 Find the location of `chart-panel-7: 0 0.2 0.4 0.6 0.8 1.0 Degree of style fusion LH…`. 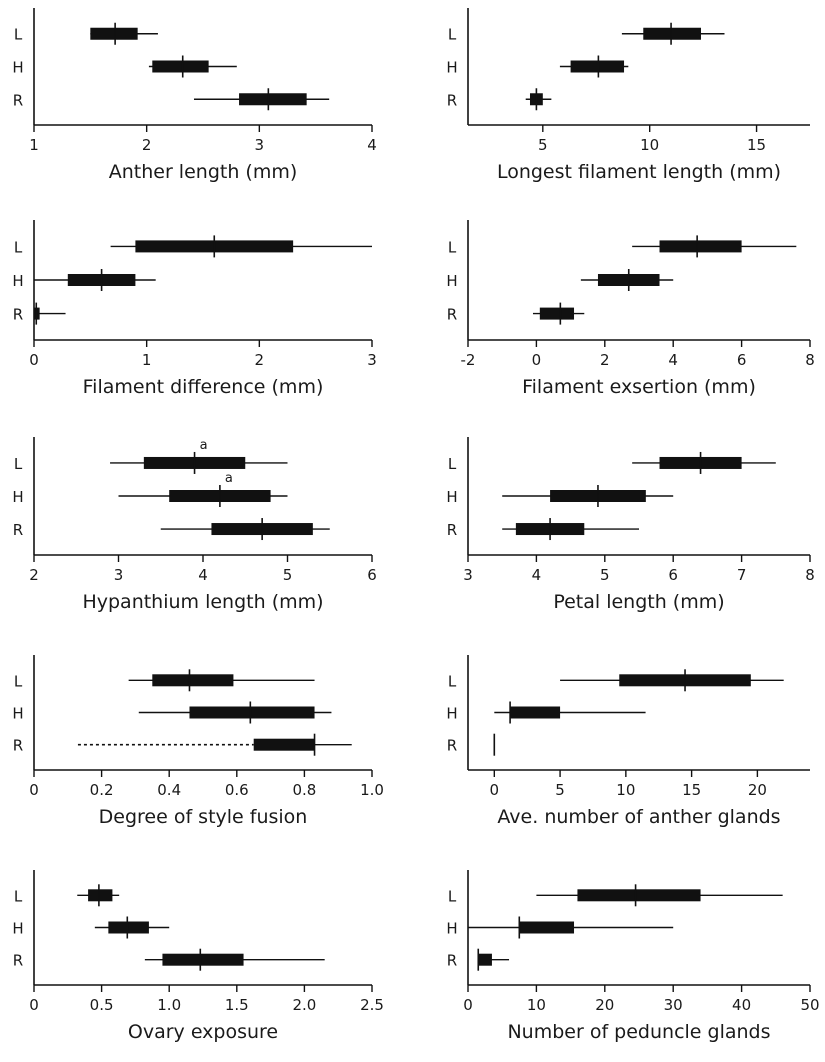

chart-panel-7: 0 0.2 0.4 0.6 0.8 1.0 Degree of style fusion LH… is located at coordinates (198, 741).